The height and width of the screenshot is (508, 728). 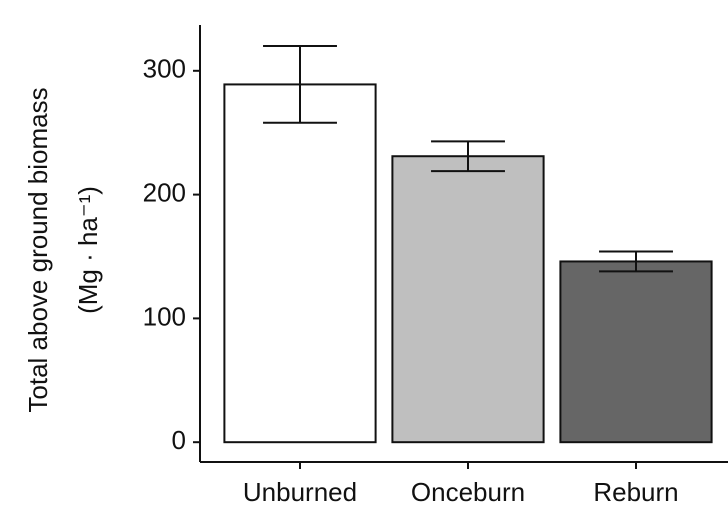 What do you see at coordinates (300, 492) in the screenshot?
I see `x-tick-label: Unburned` at bounding box center [300, 492].